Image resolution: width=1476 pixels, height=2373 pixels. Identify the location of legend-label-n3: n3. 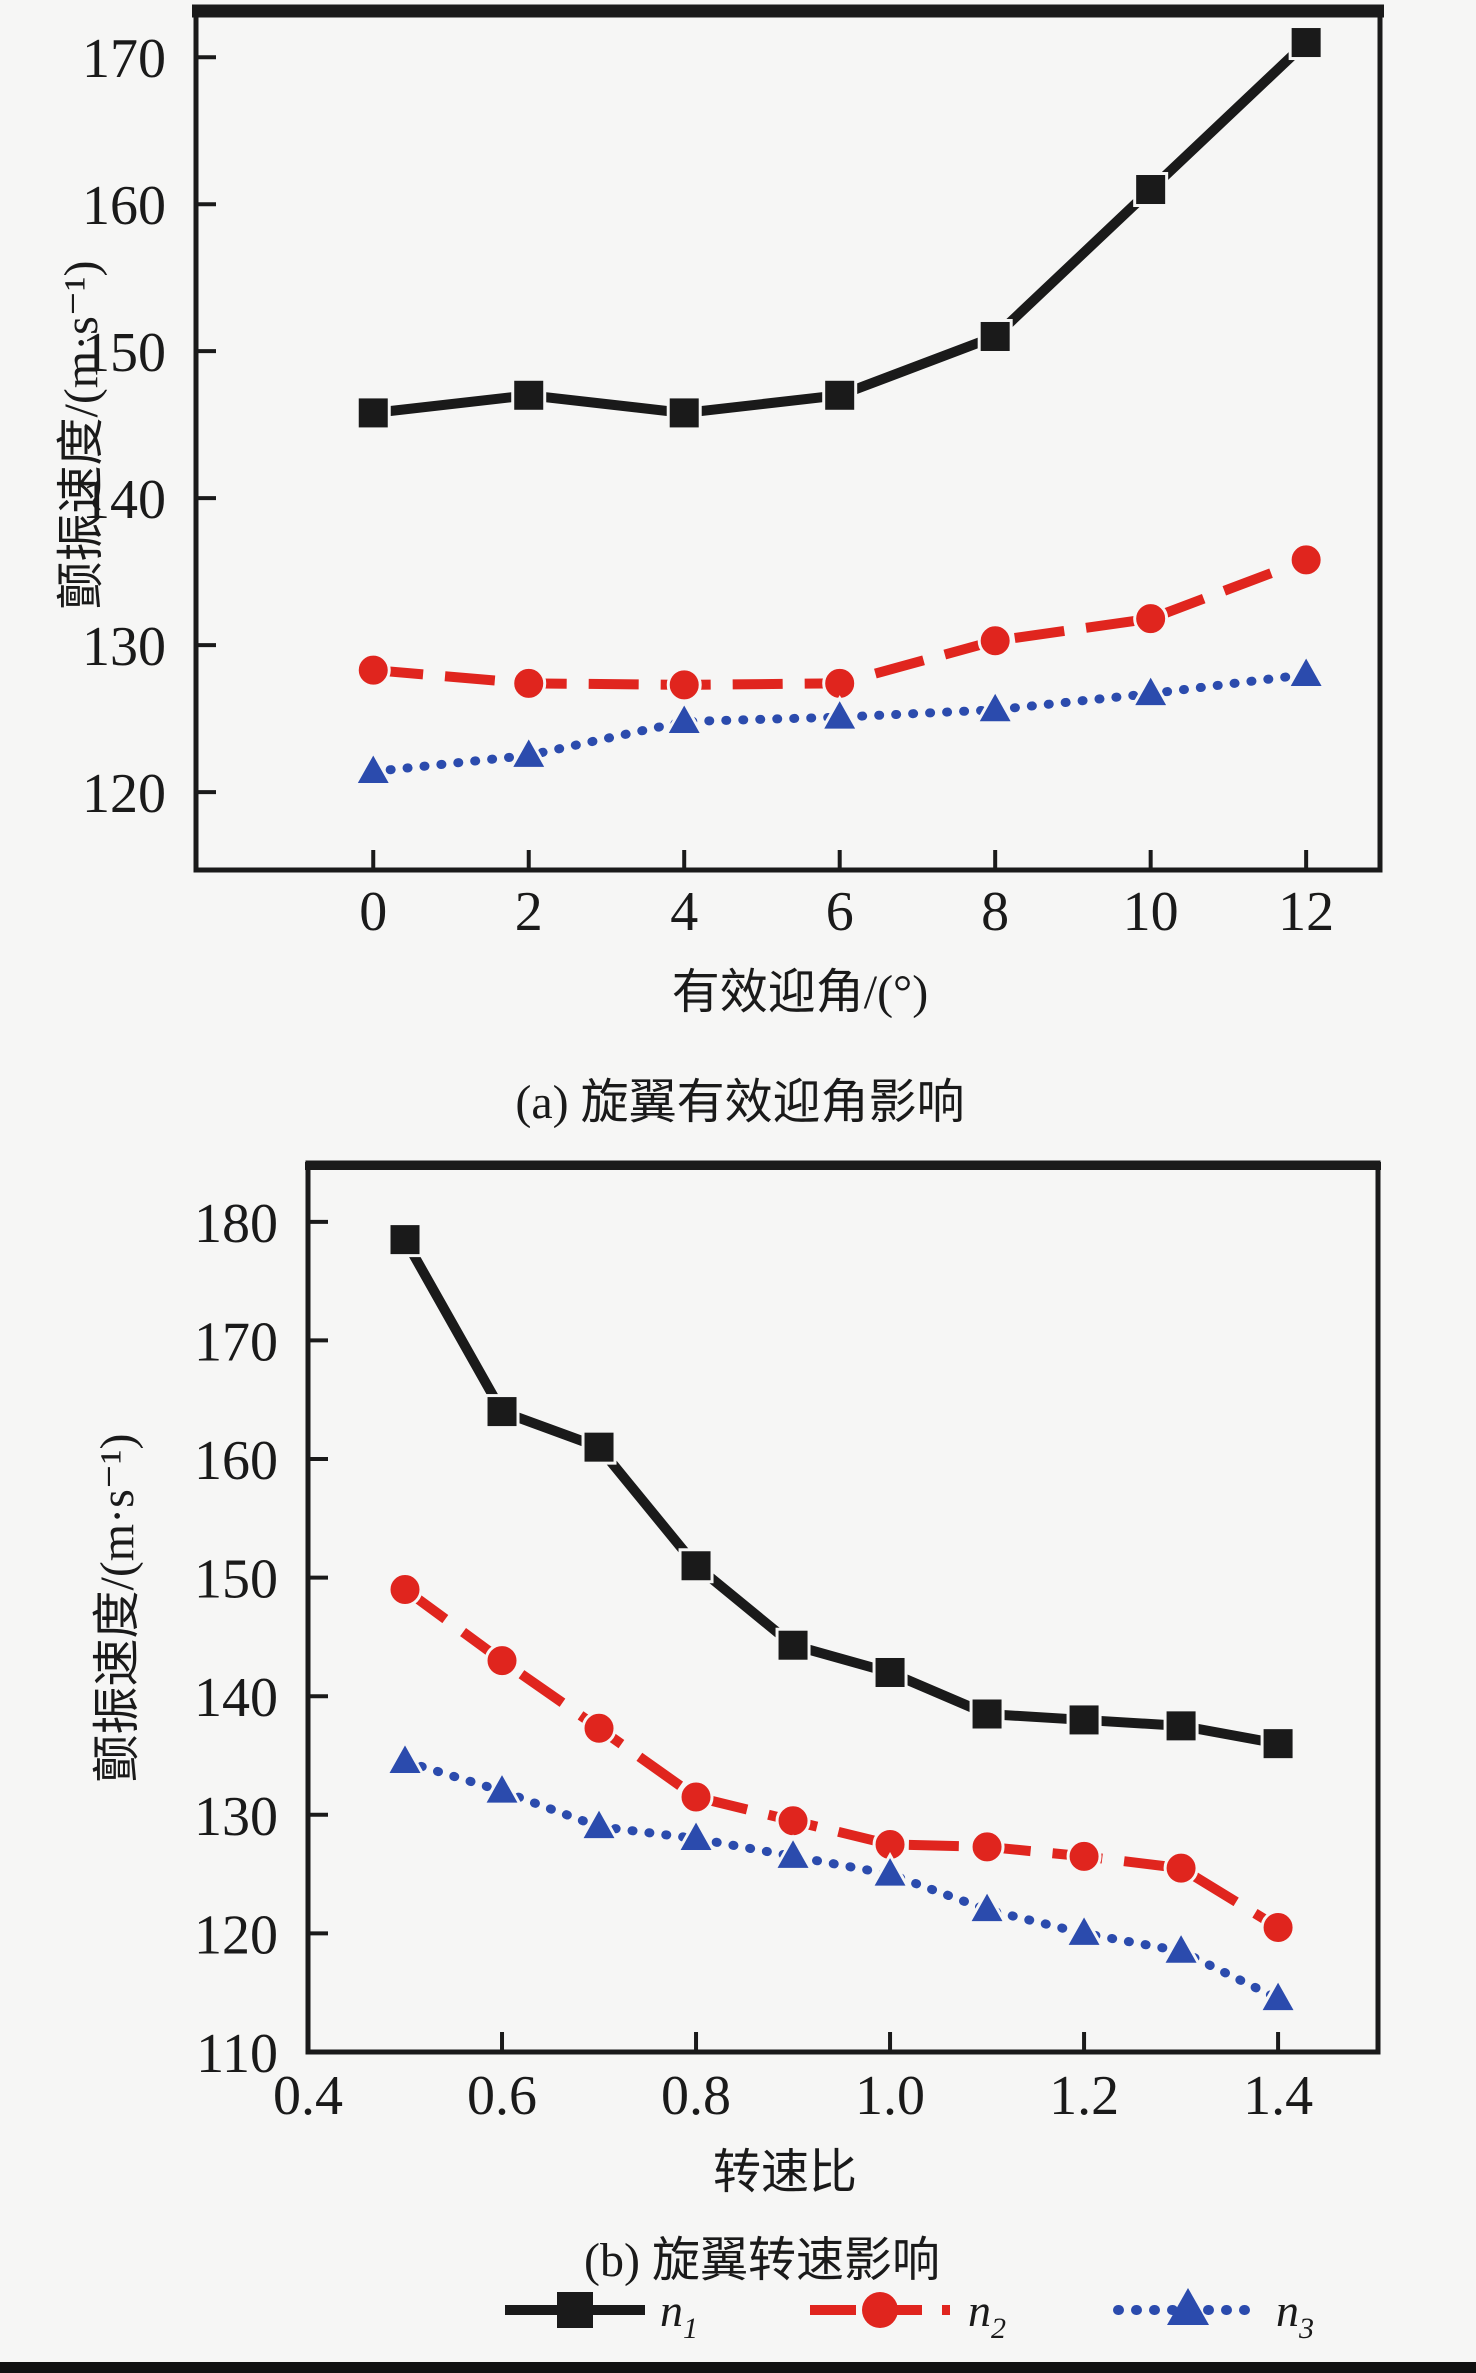
(1295, 2315).